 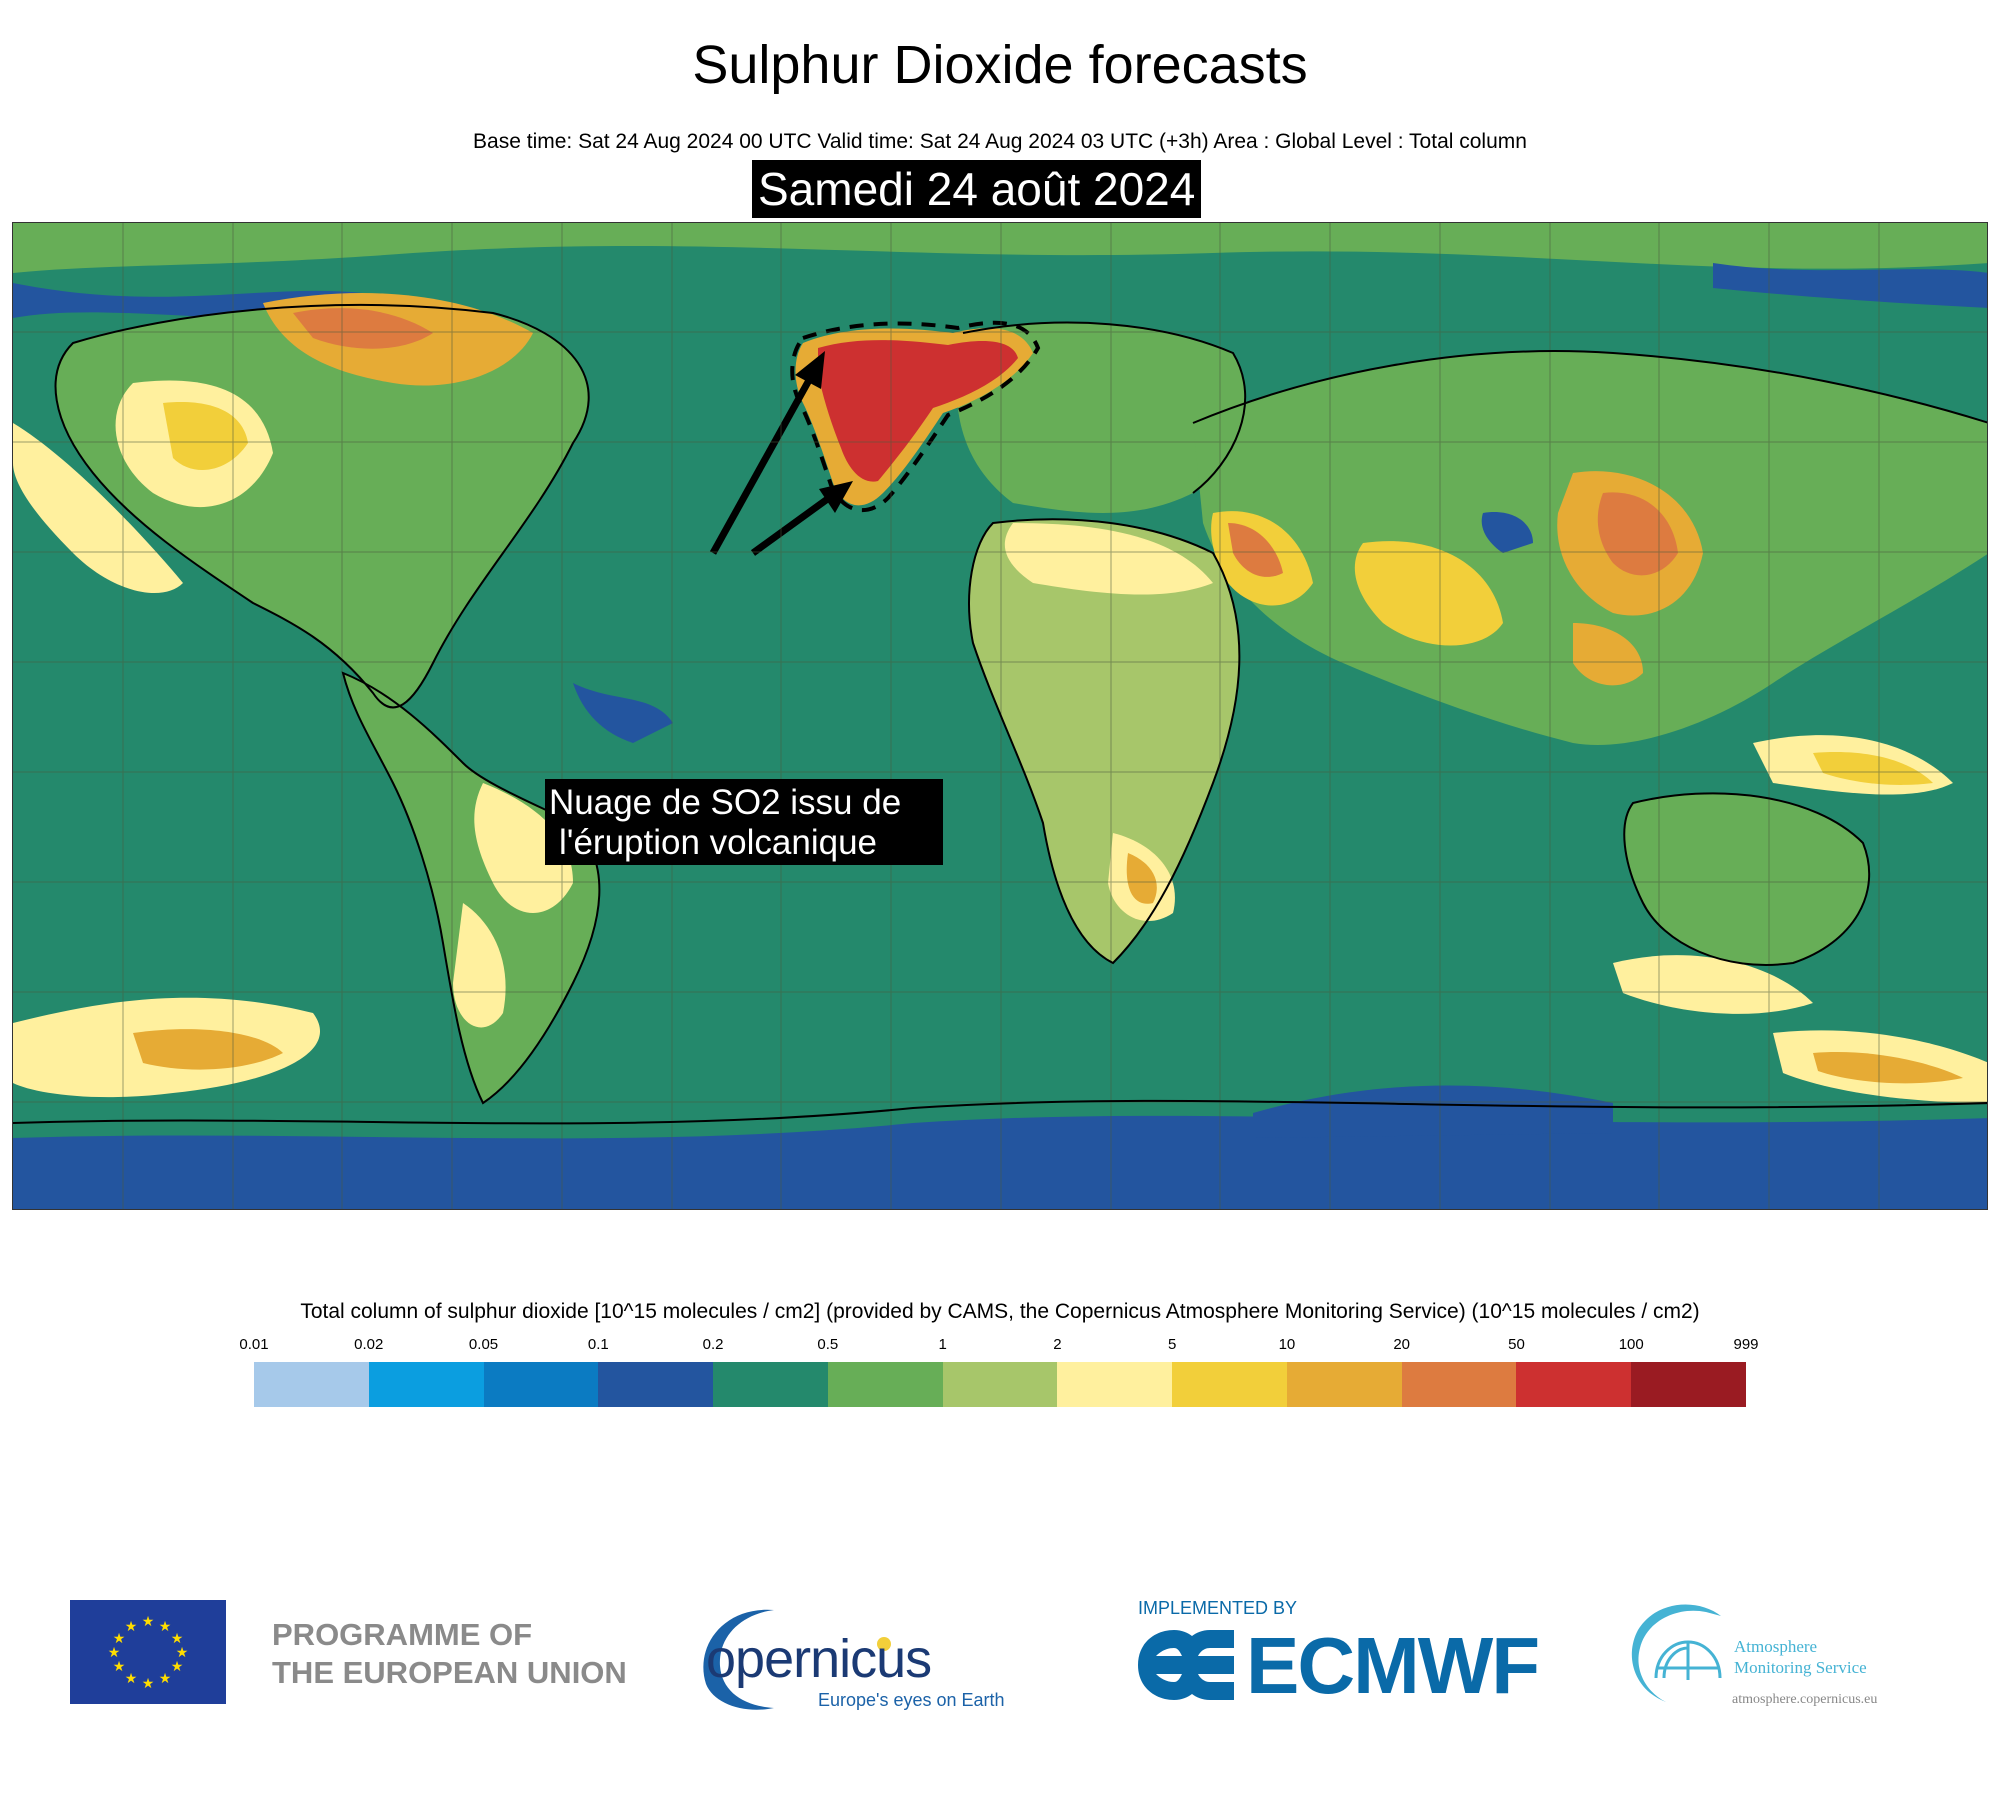 I want to click on ams-name: Atmosphere Monitoring Service, so click(x=1800, y=1657).